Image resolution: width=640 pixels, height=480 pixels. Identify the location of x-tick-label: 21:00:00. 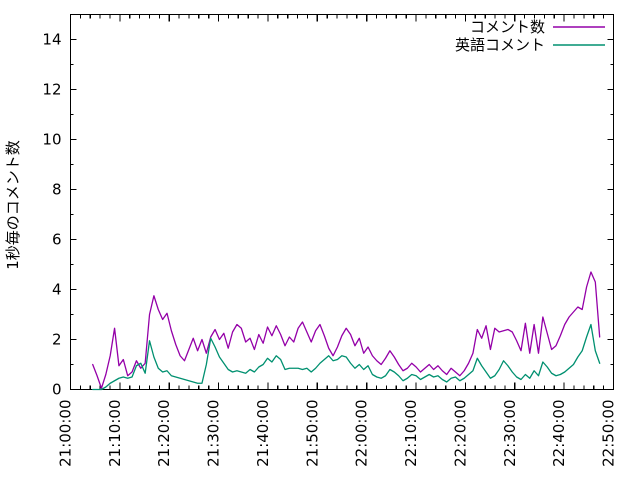
(66, 433).